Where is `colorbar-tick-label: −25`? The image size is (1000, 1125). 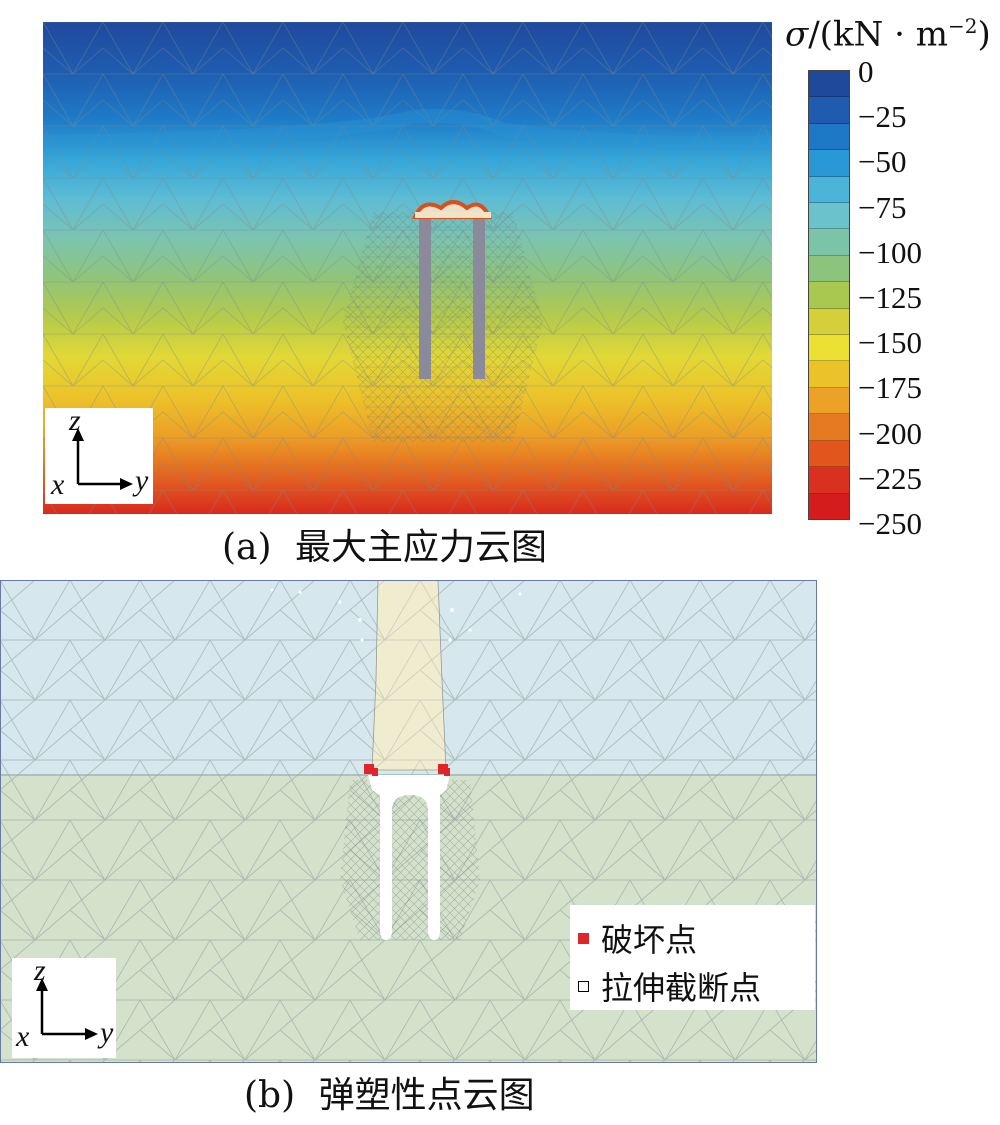
colorbar-tick-label: −25 is located at coordinates (882, 117).